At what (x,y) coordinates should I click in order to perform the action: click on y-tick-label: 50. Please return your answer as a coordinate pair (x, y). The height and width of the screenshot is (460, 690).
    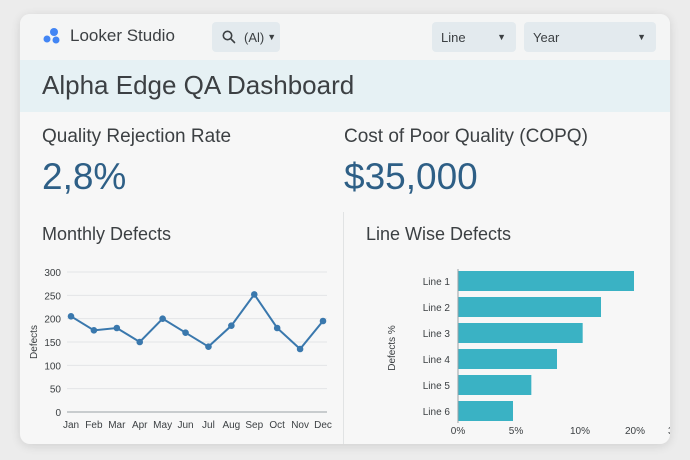
    Looking at the image, I should click on (56, 390).